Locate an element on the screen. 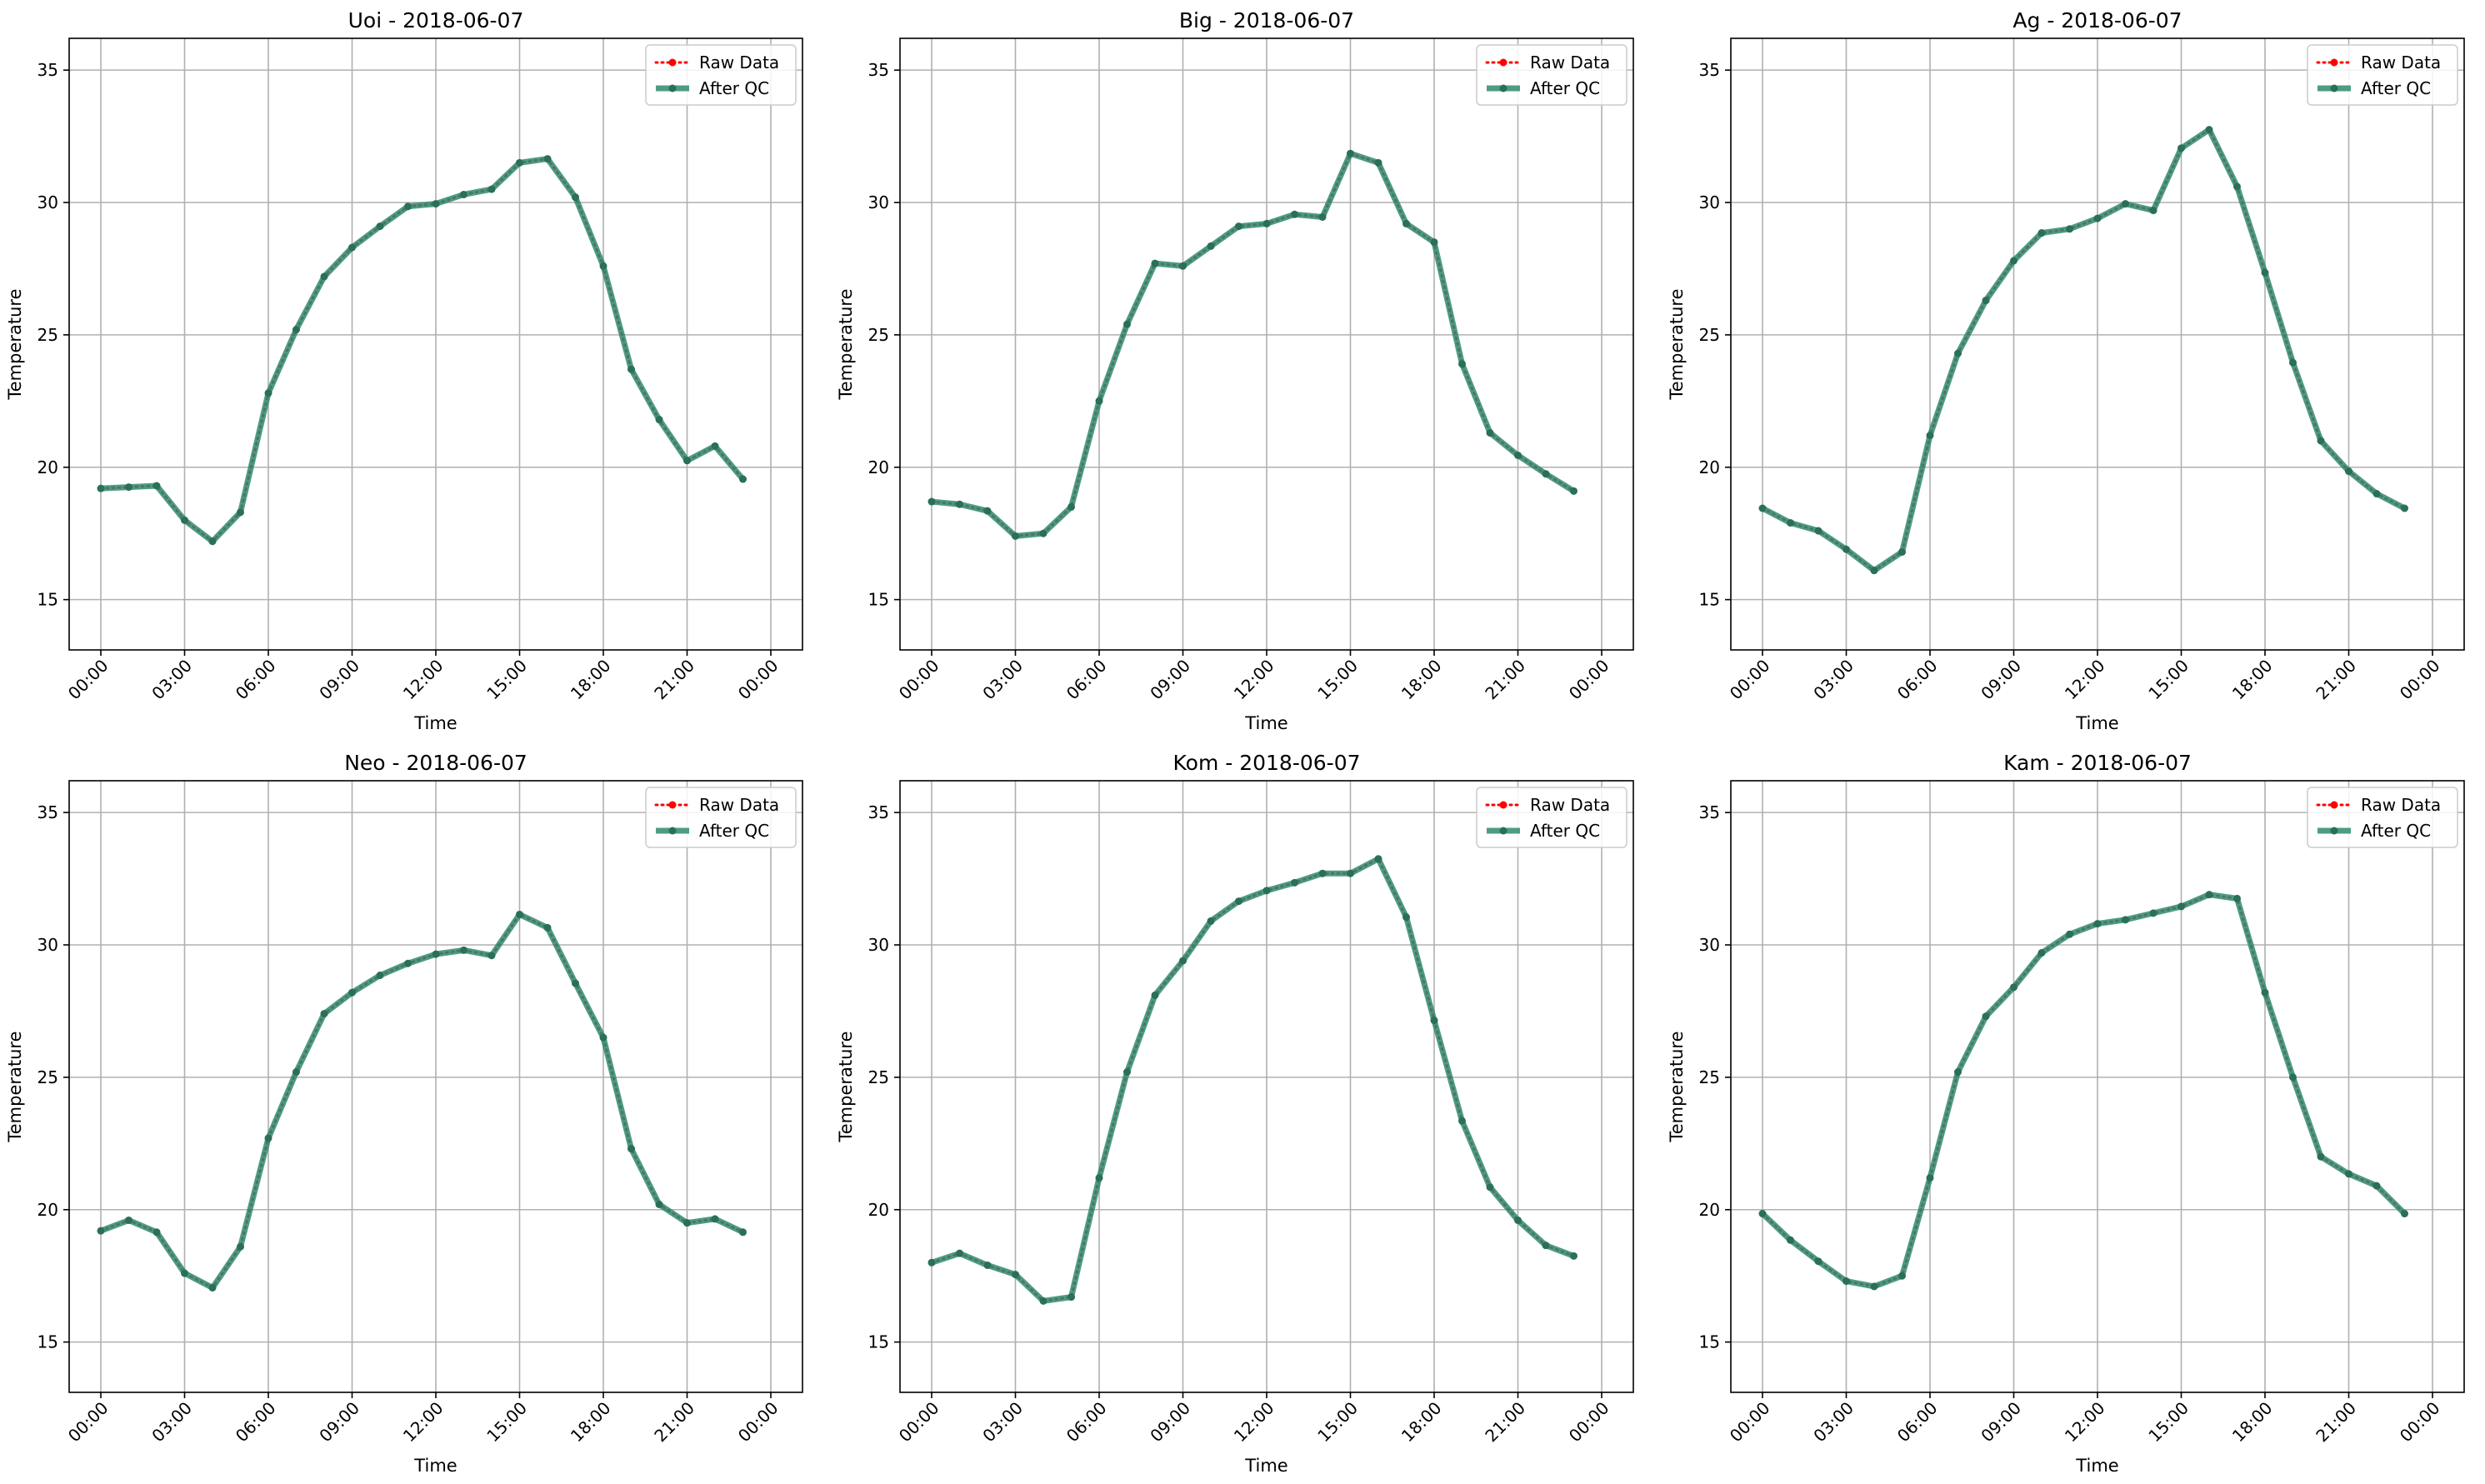  y-axis-label: Temperature is located at coordinates (846, 344).